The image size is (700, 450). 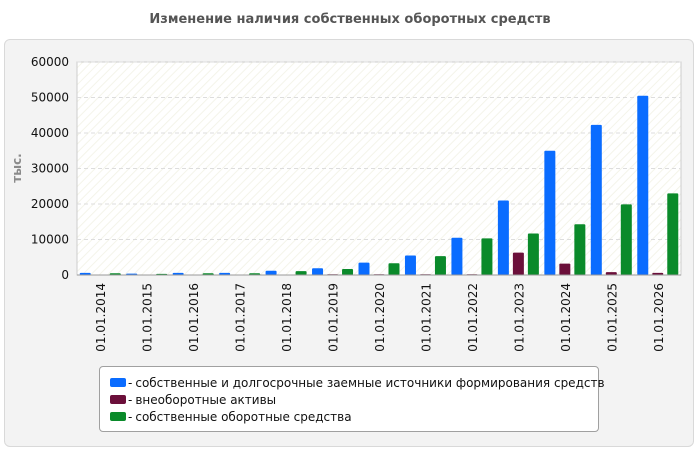 I want to click on y-tick-label: 30000, so click(x=50, y=169).